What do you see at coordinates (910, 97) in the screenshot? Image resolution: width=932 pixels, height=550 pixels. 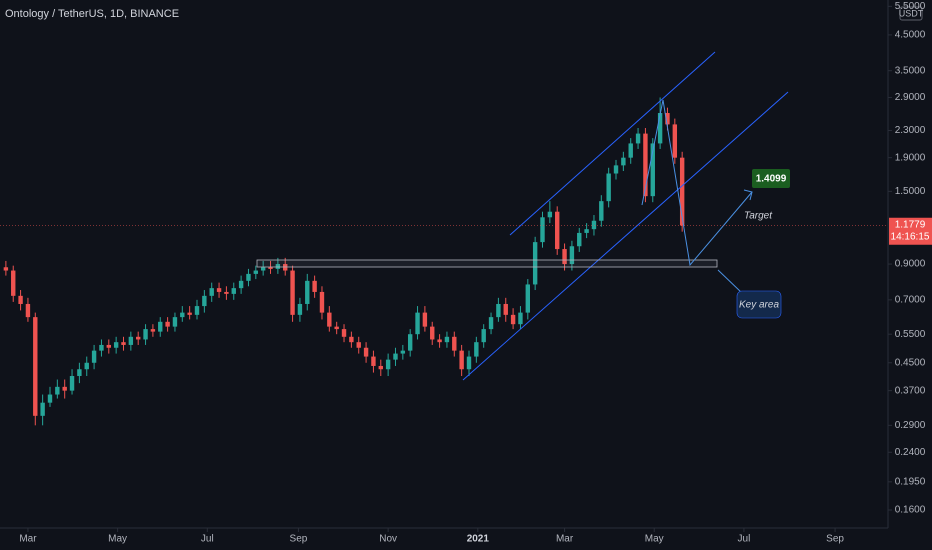 I see `y-tick-label: 2.9000` at bounding box center [910, 97].